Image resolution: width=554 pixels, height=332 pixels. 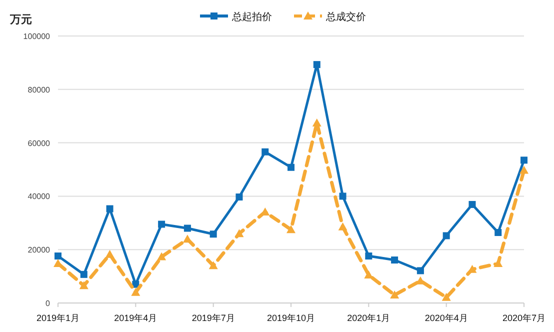 I want to click on legend-label: 总成交价, so click(x=345, y=17).